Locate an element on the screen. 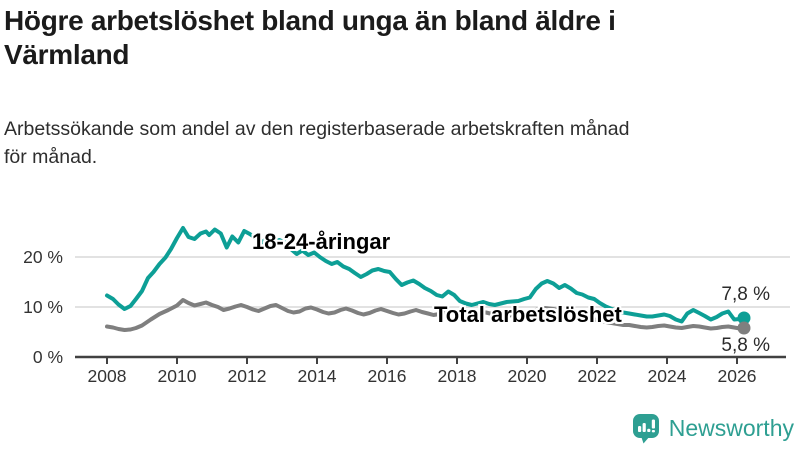 Image resolution: width=800 pixels, height=450 pixels. series-label-youth: 18-24-åringar is located at coordinates (321, 241).